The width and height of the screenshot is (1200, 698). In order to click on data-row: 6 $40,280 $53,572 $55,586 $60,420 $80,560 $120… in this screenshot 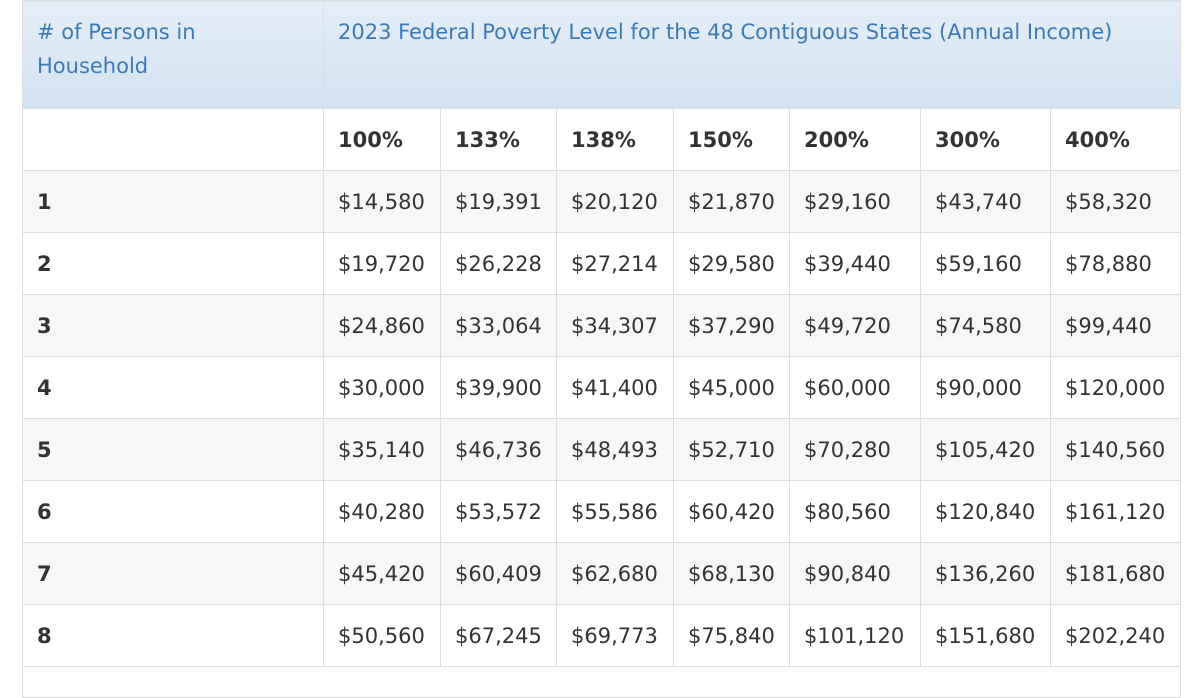, I will do `click(601, 511)`.